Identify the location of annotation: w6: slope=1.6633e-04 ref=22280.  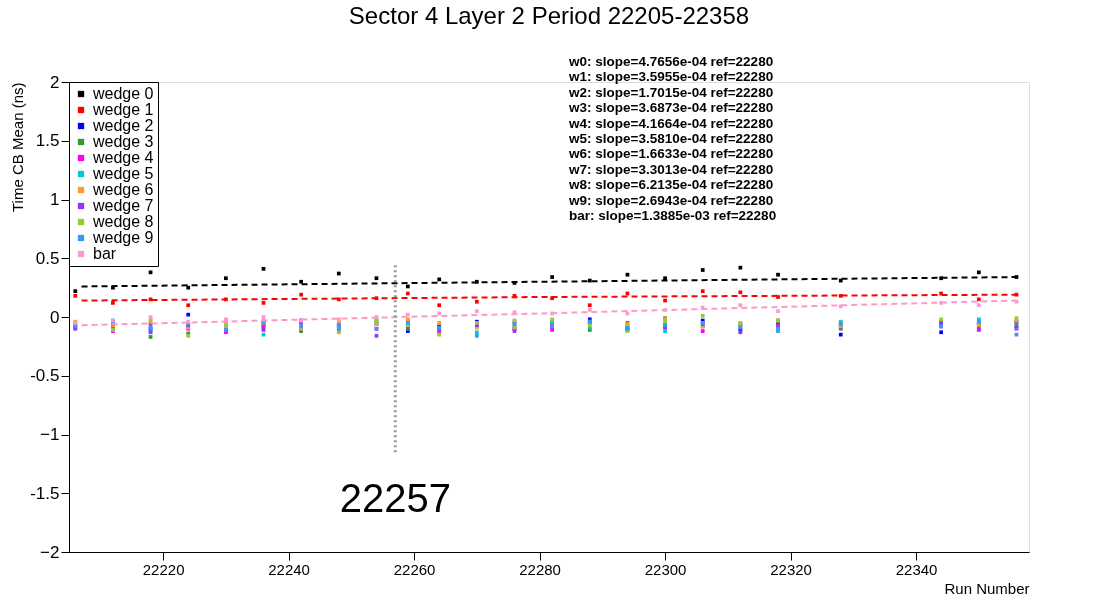
(671, 154).